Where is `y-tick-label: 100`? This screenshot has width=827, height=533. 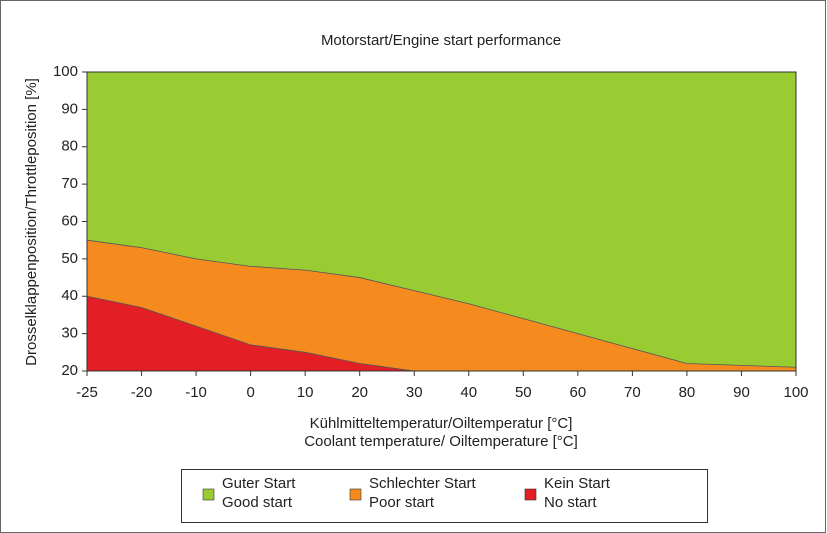
y-tick-label: 100 is located at coordinates (65, 71).